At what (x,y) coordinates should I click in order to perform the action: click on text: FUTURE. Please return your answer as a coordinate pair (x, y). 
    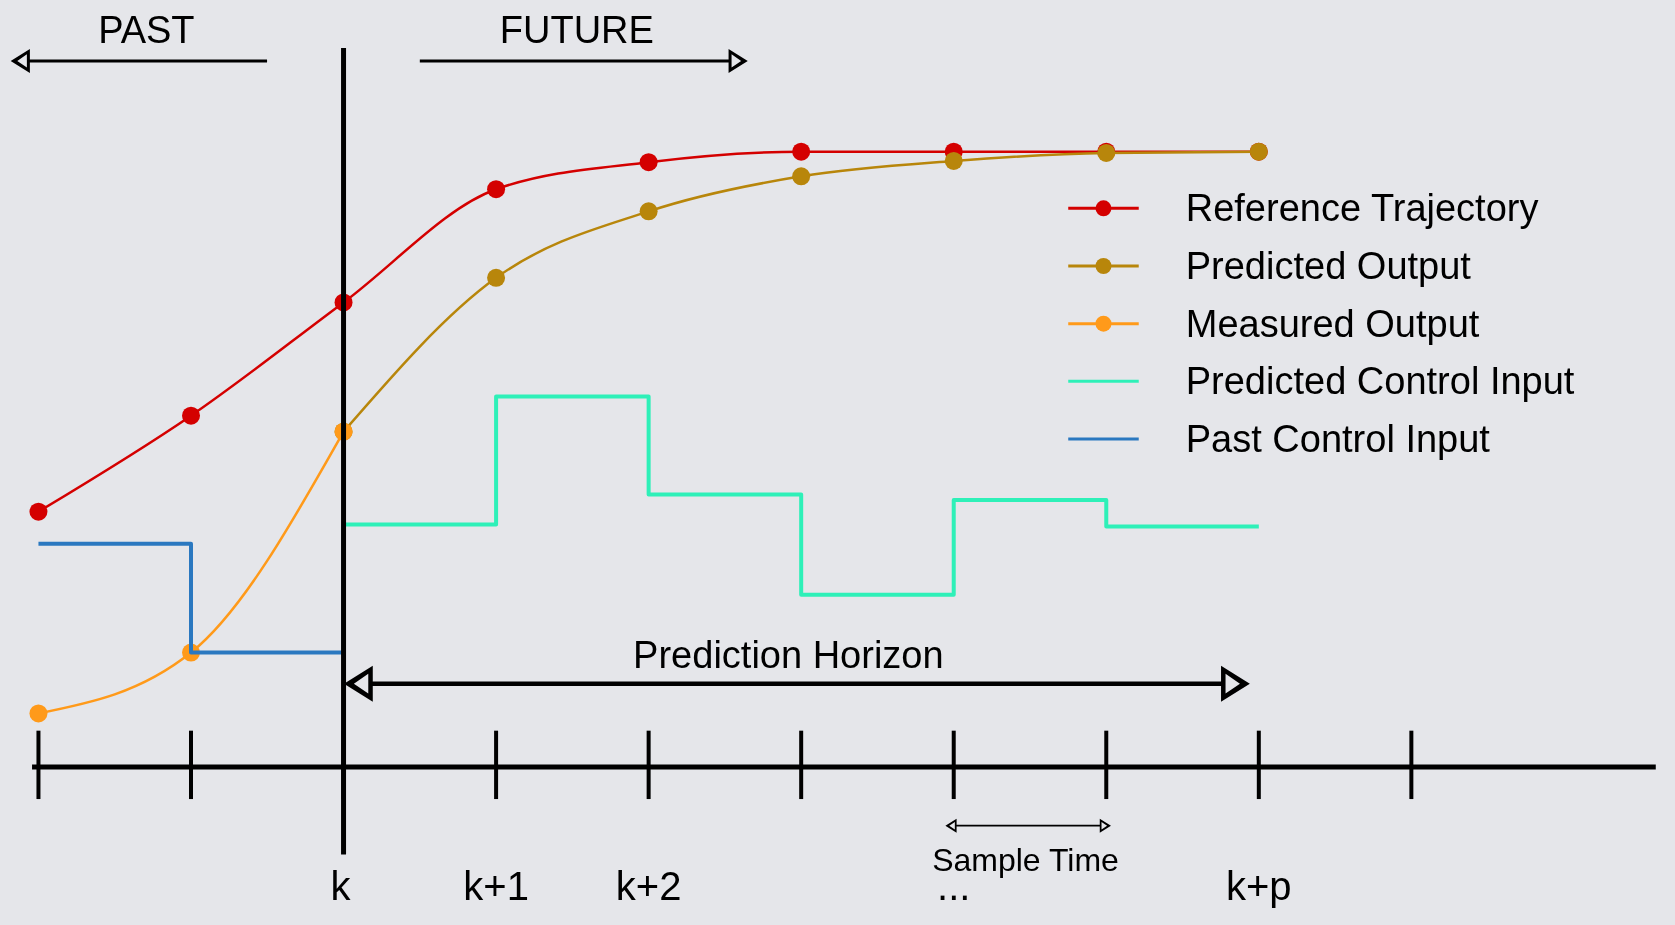
    Looking at the image, I should click on (576, 29).